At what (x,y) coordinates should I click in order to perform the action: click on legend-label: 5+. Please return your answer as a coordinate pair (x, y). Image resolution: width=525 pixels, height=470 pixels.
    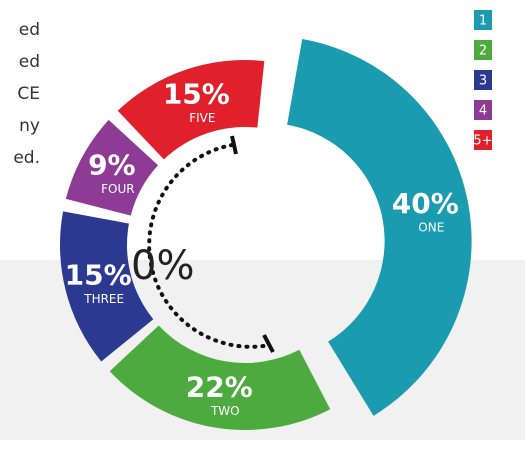
    Looking at the image, I should click on (482, 141).